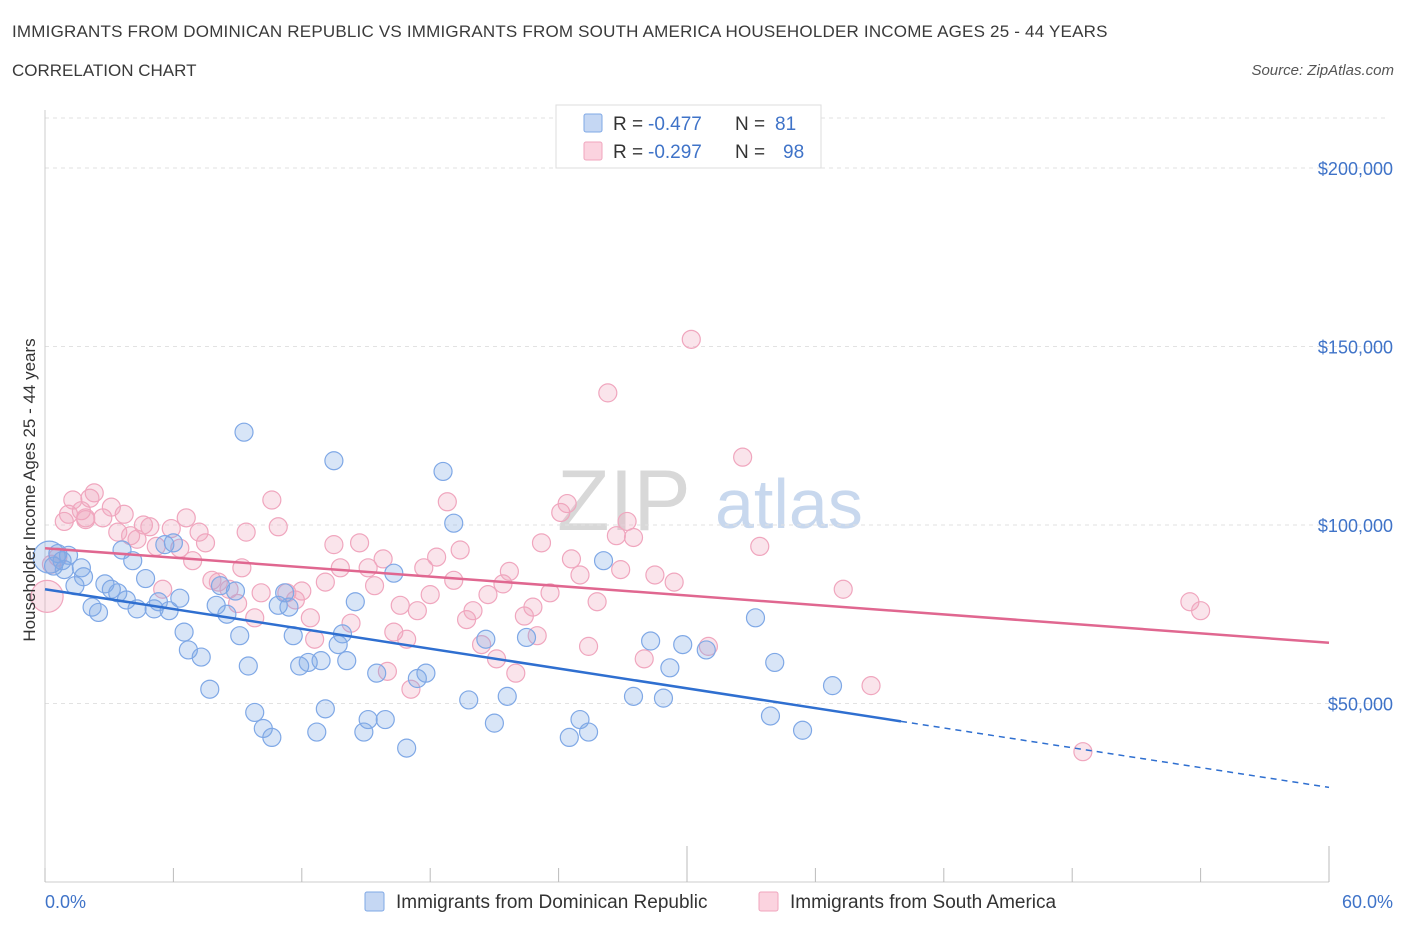  I want to click on legend-n-value-1: 81, so click(785, 124).